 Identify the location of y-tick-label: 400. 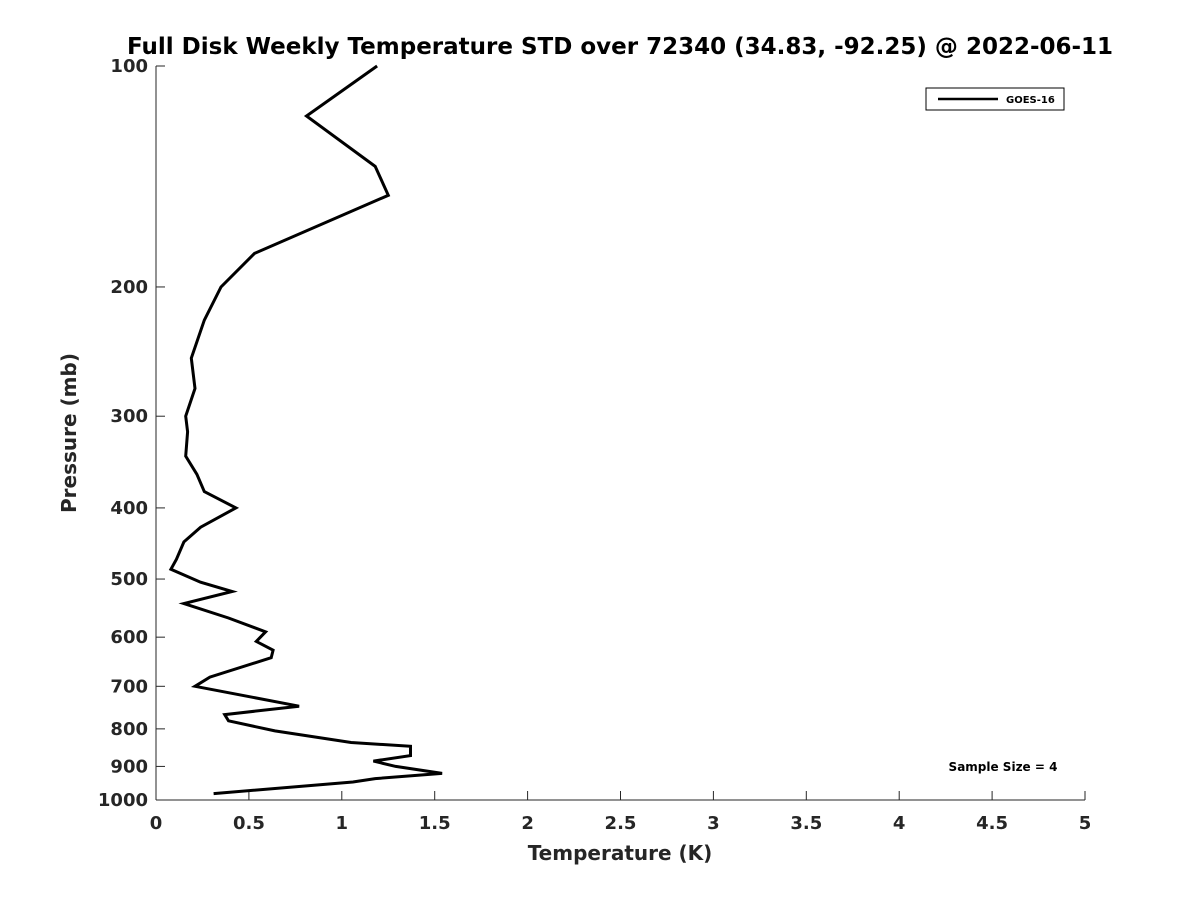
(129, 508).